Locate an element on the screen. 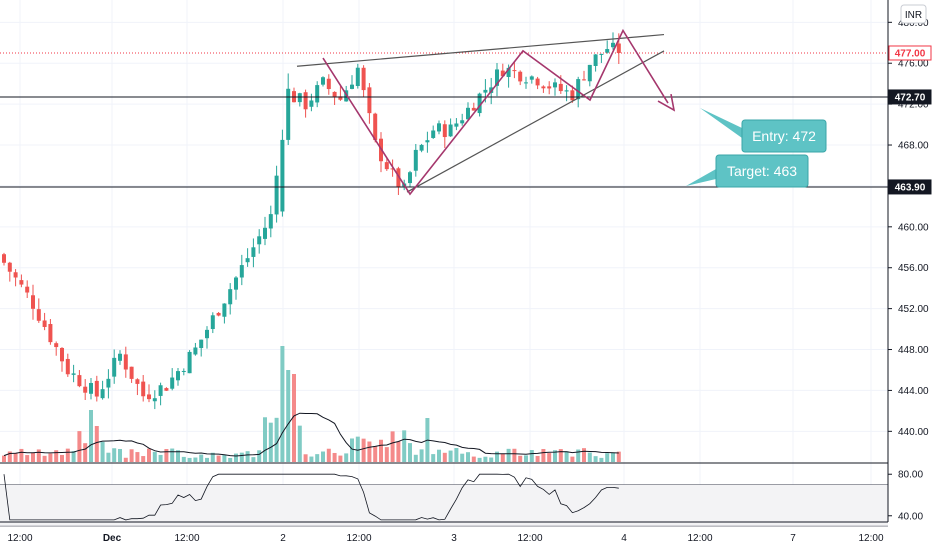  currency-badge: INR is located at coordinates (913, 14).